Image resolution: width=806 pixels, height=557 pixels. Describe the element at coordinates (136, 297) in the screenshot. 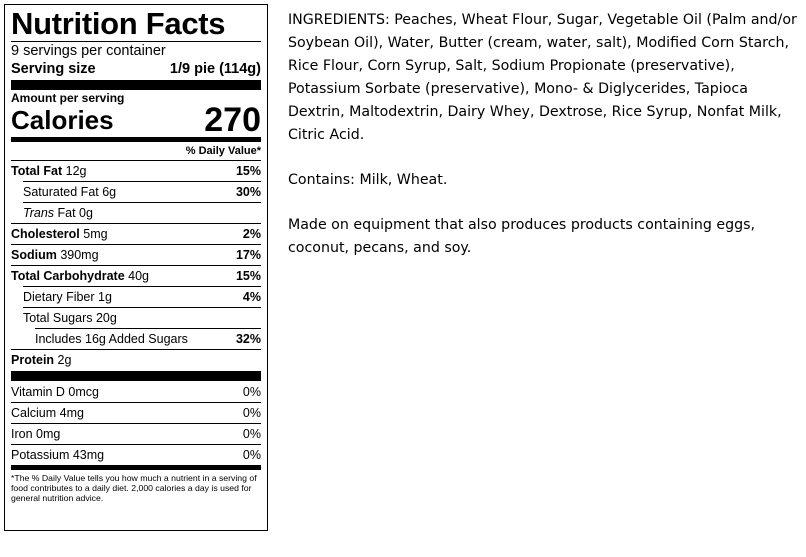

I see `nutrient-row-dietary-fiber: Dietary Fiber 1g 4%` at that location.